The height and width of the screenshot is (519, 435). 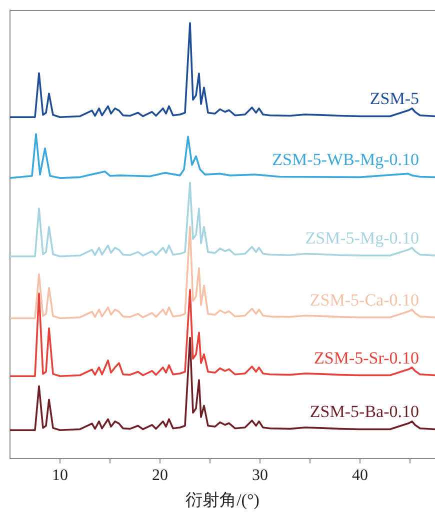 I want to click on series-label: ZSM-5-Ca-0.10, so click(x=364, y=300).